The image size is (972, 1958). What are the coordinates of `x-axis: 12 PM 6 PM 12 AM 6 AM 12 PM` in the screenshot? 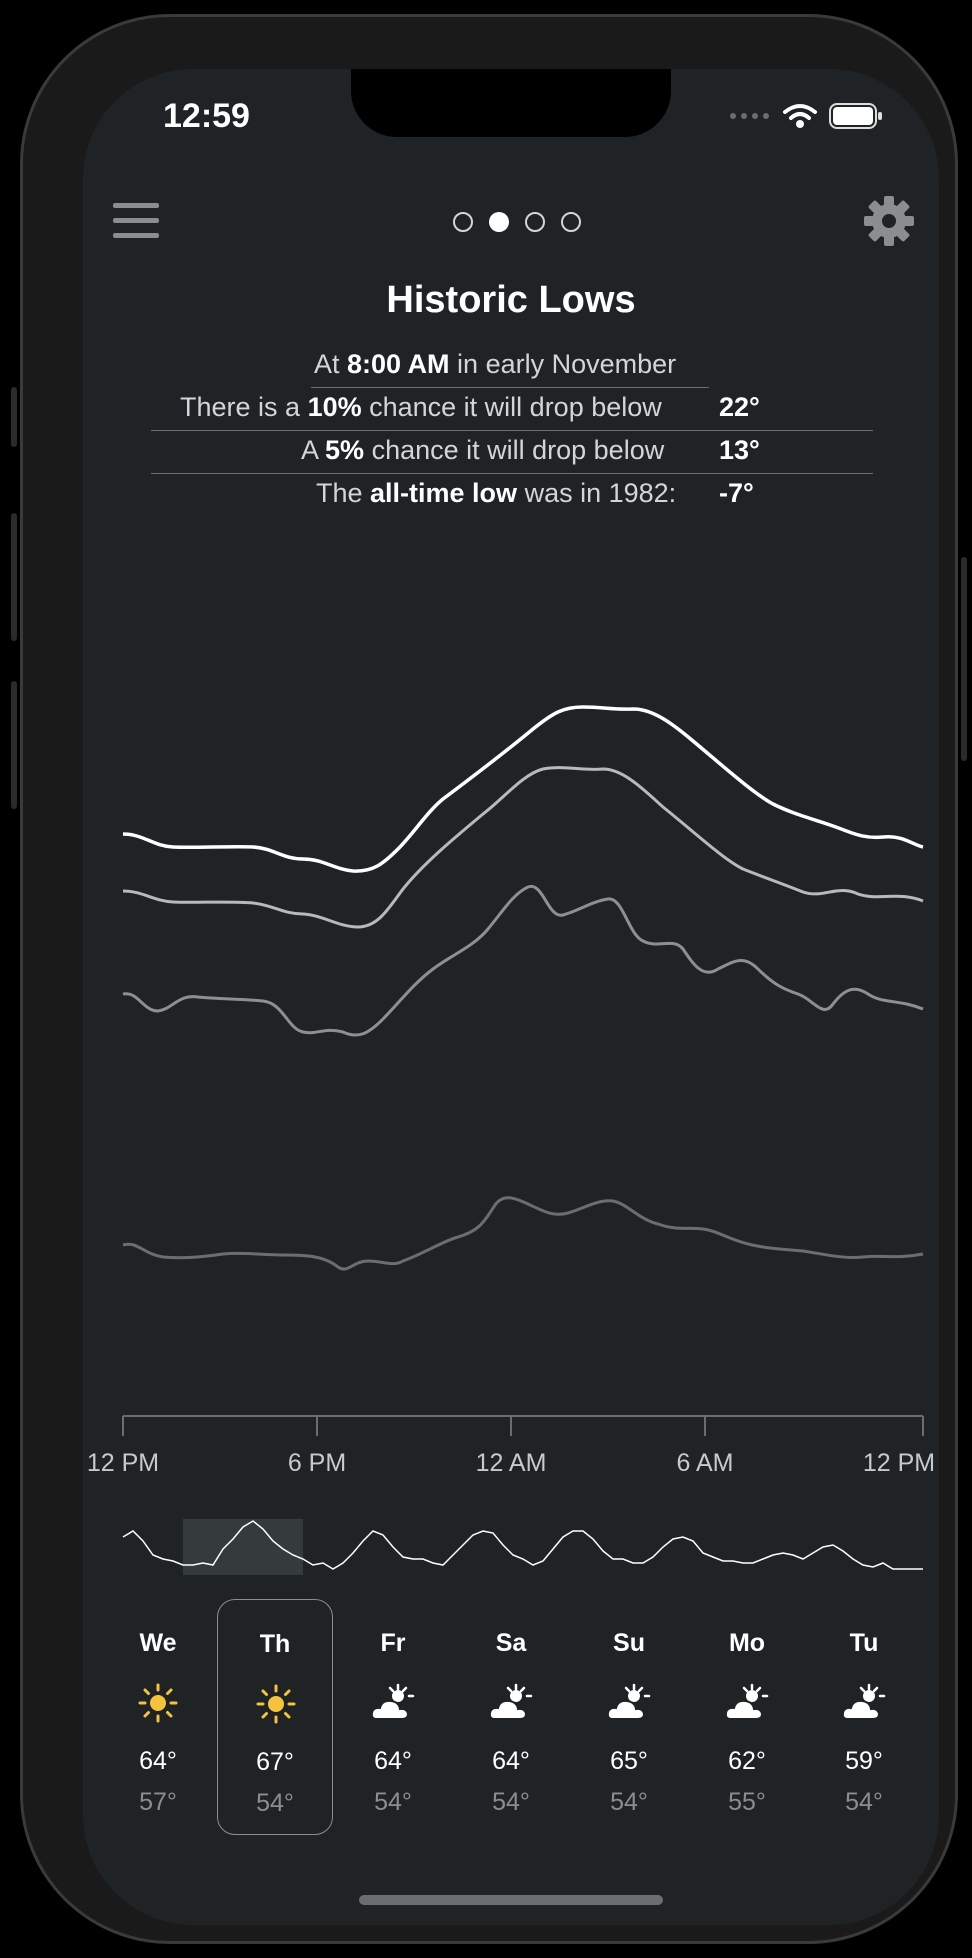 It's located at (511, 1446).